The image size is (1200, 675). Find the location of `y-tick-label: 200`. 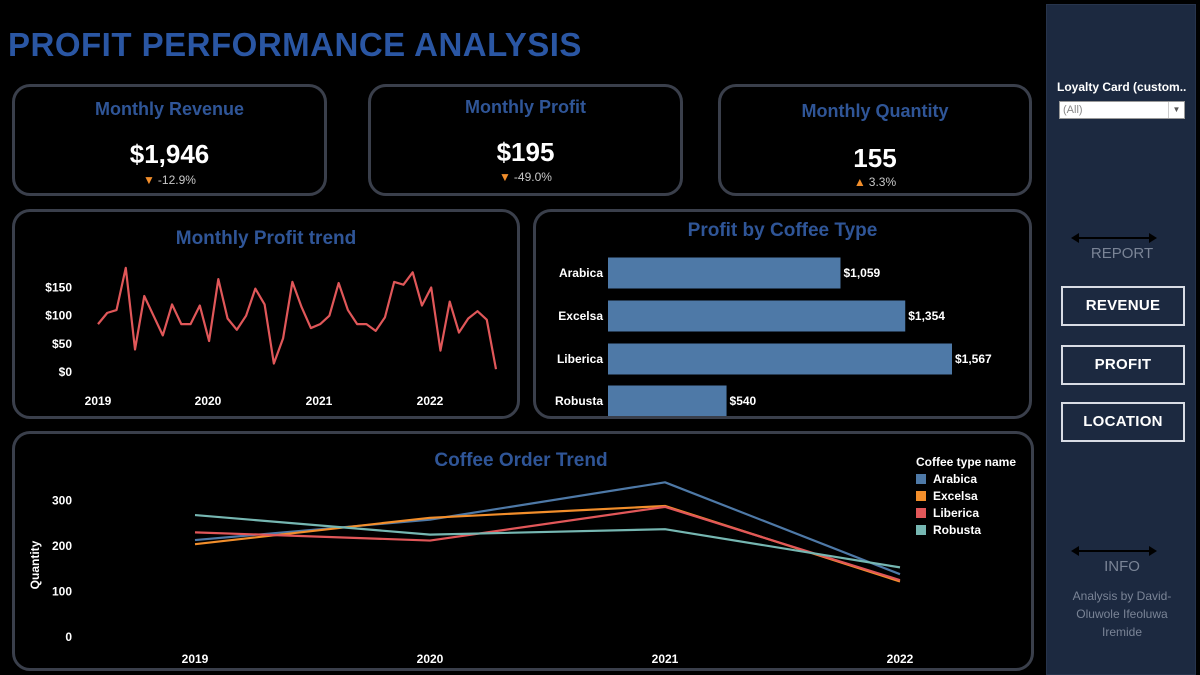

y-tick-label: 200 is located at coordinates (62, 546).